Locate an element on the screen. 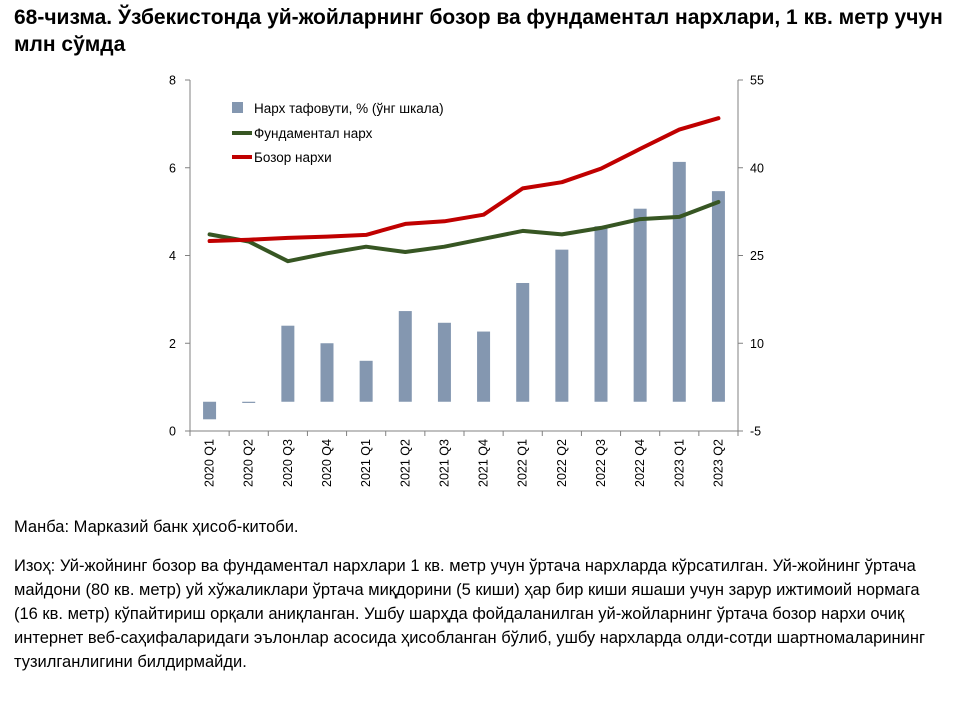  fundamental-price-line is located at coordinates (464, 232).